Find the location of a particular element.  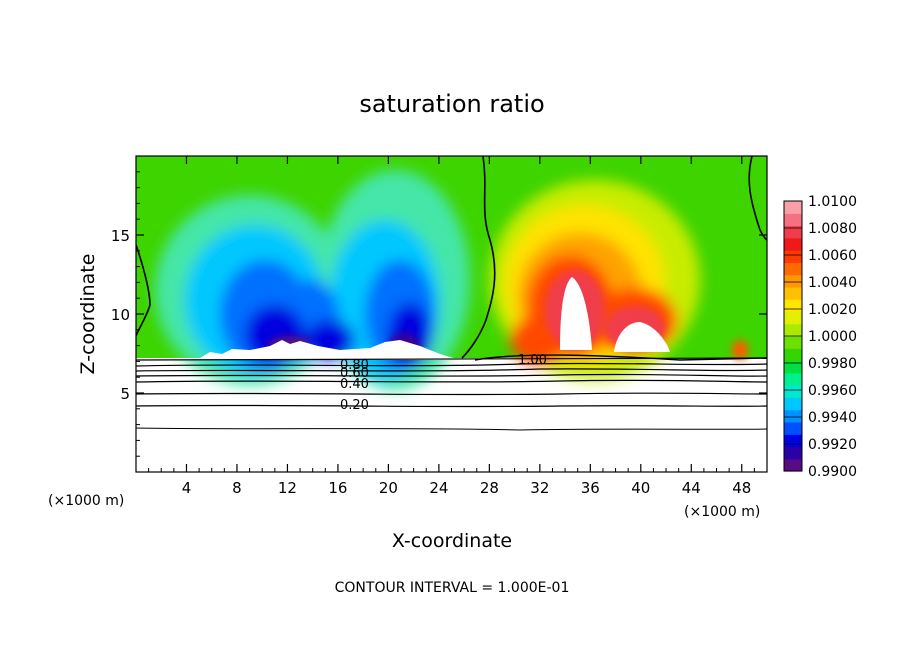

colorbar-label: 1.0060 is located at coordinates (832, 256).